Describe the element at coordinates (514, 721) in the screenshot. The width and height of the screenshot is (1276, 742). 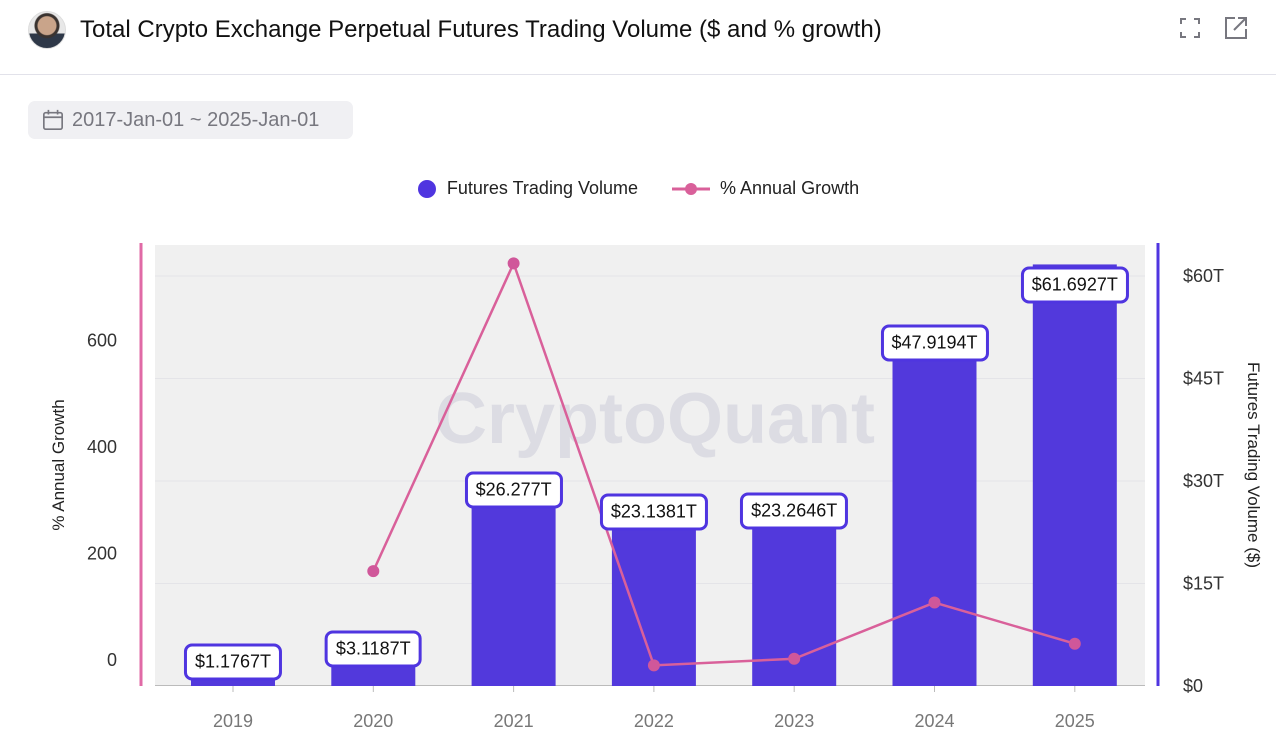
I see `x-tick-label: 2021` at that location.